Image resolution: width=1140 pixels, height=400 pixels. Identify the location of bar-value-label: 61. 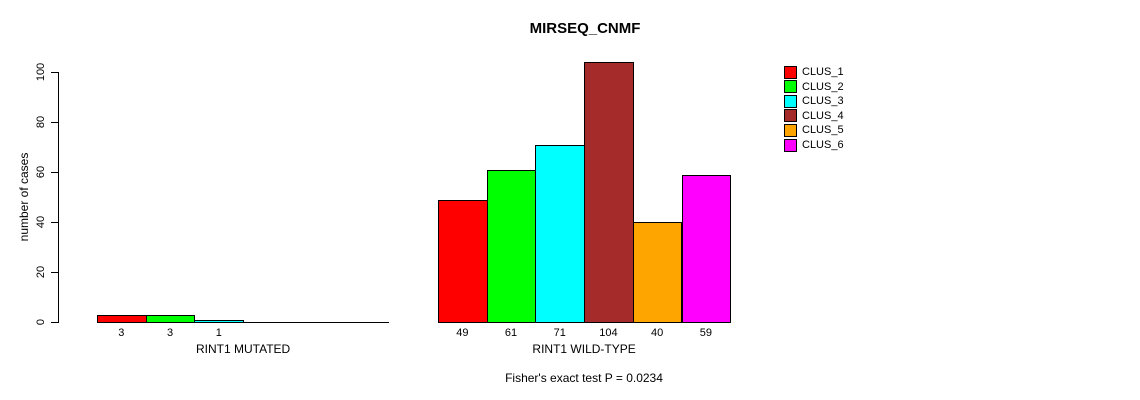
(511, 333).